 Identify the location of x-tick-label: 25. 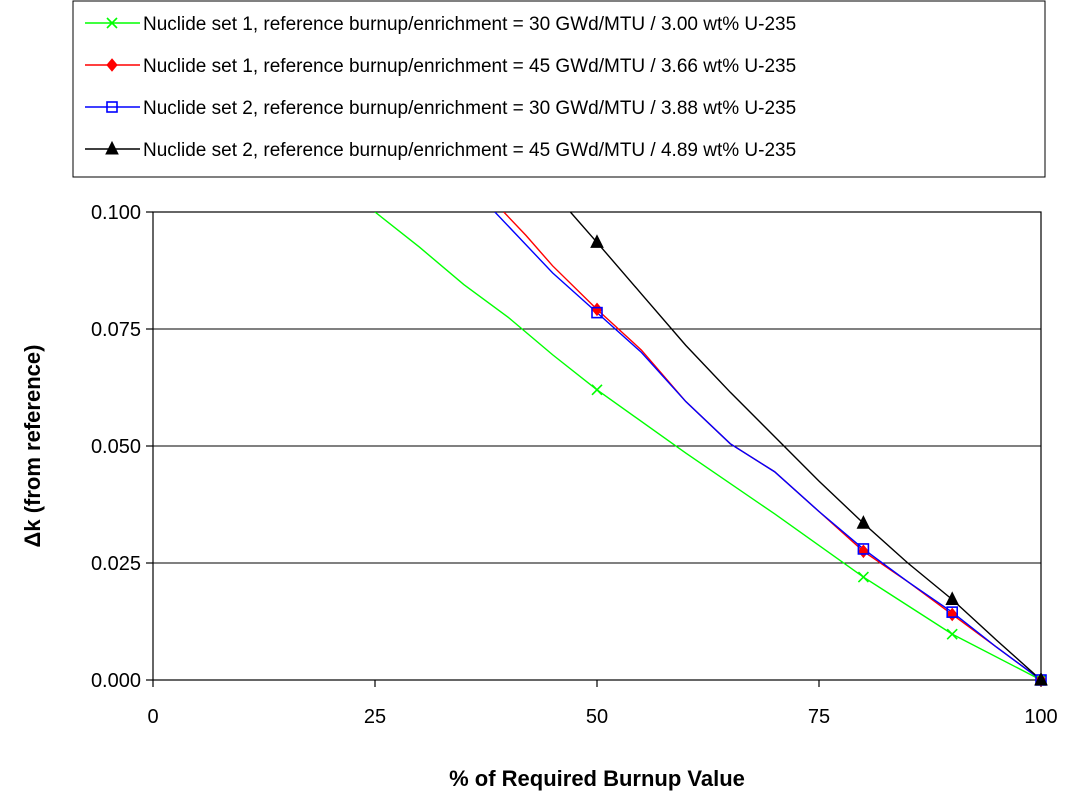
(375, 717).